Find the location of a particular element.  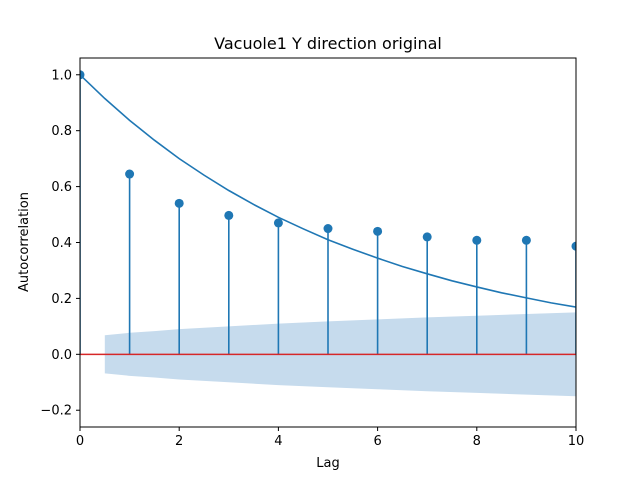

chart-title: Vacuole1 Y direction original is located at coordinates (328, 43).